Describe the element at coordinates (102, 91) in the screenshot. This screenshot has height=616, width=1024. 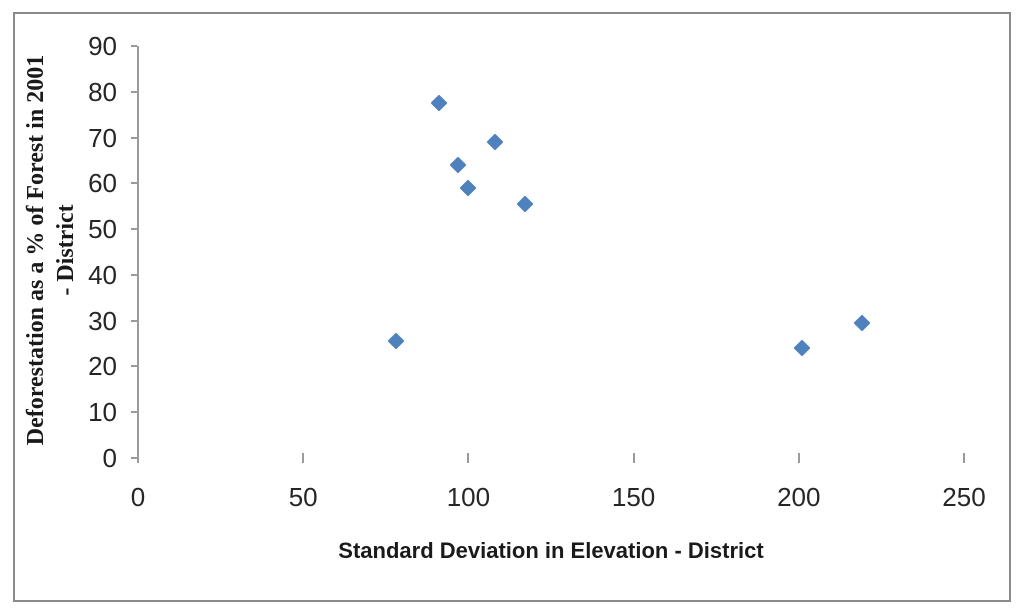
I see `y-axis-tick-label: 80` at that location.